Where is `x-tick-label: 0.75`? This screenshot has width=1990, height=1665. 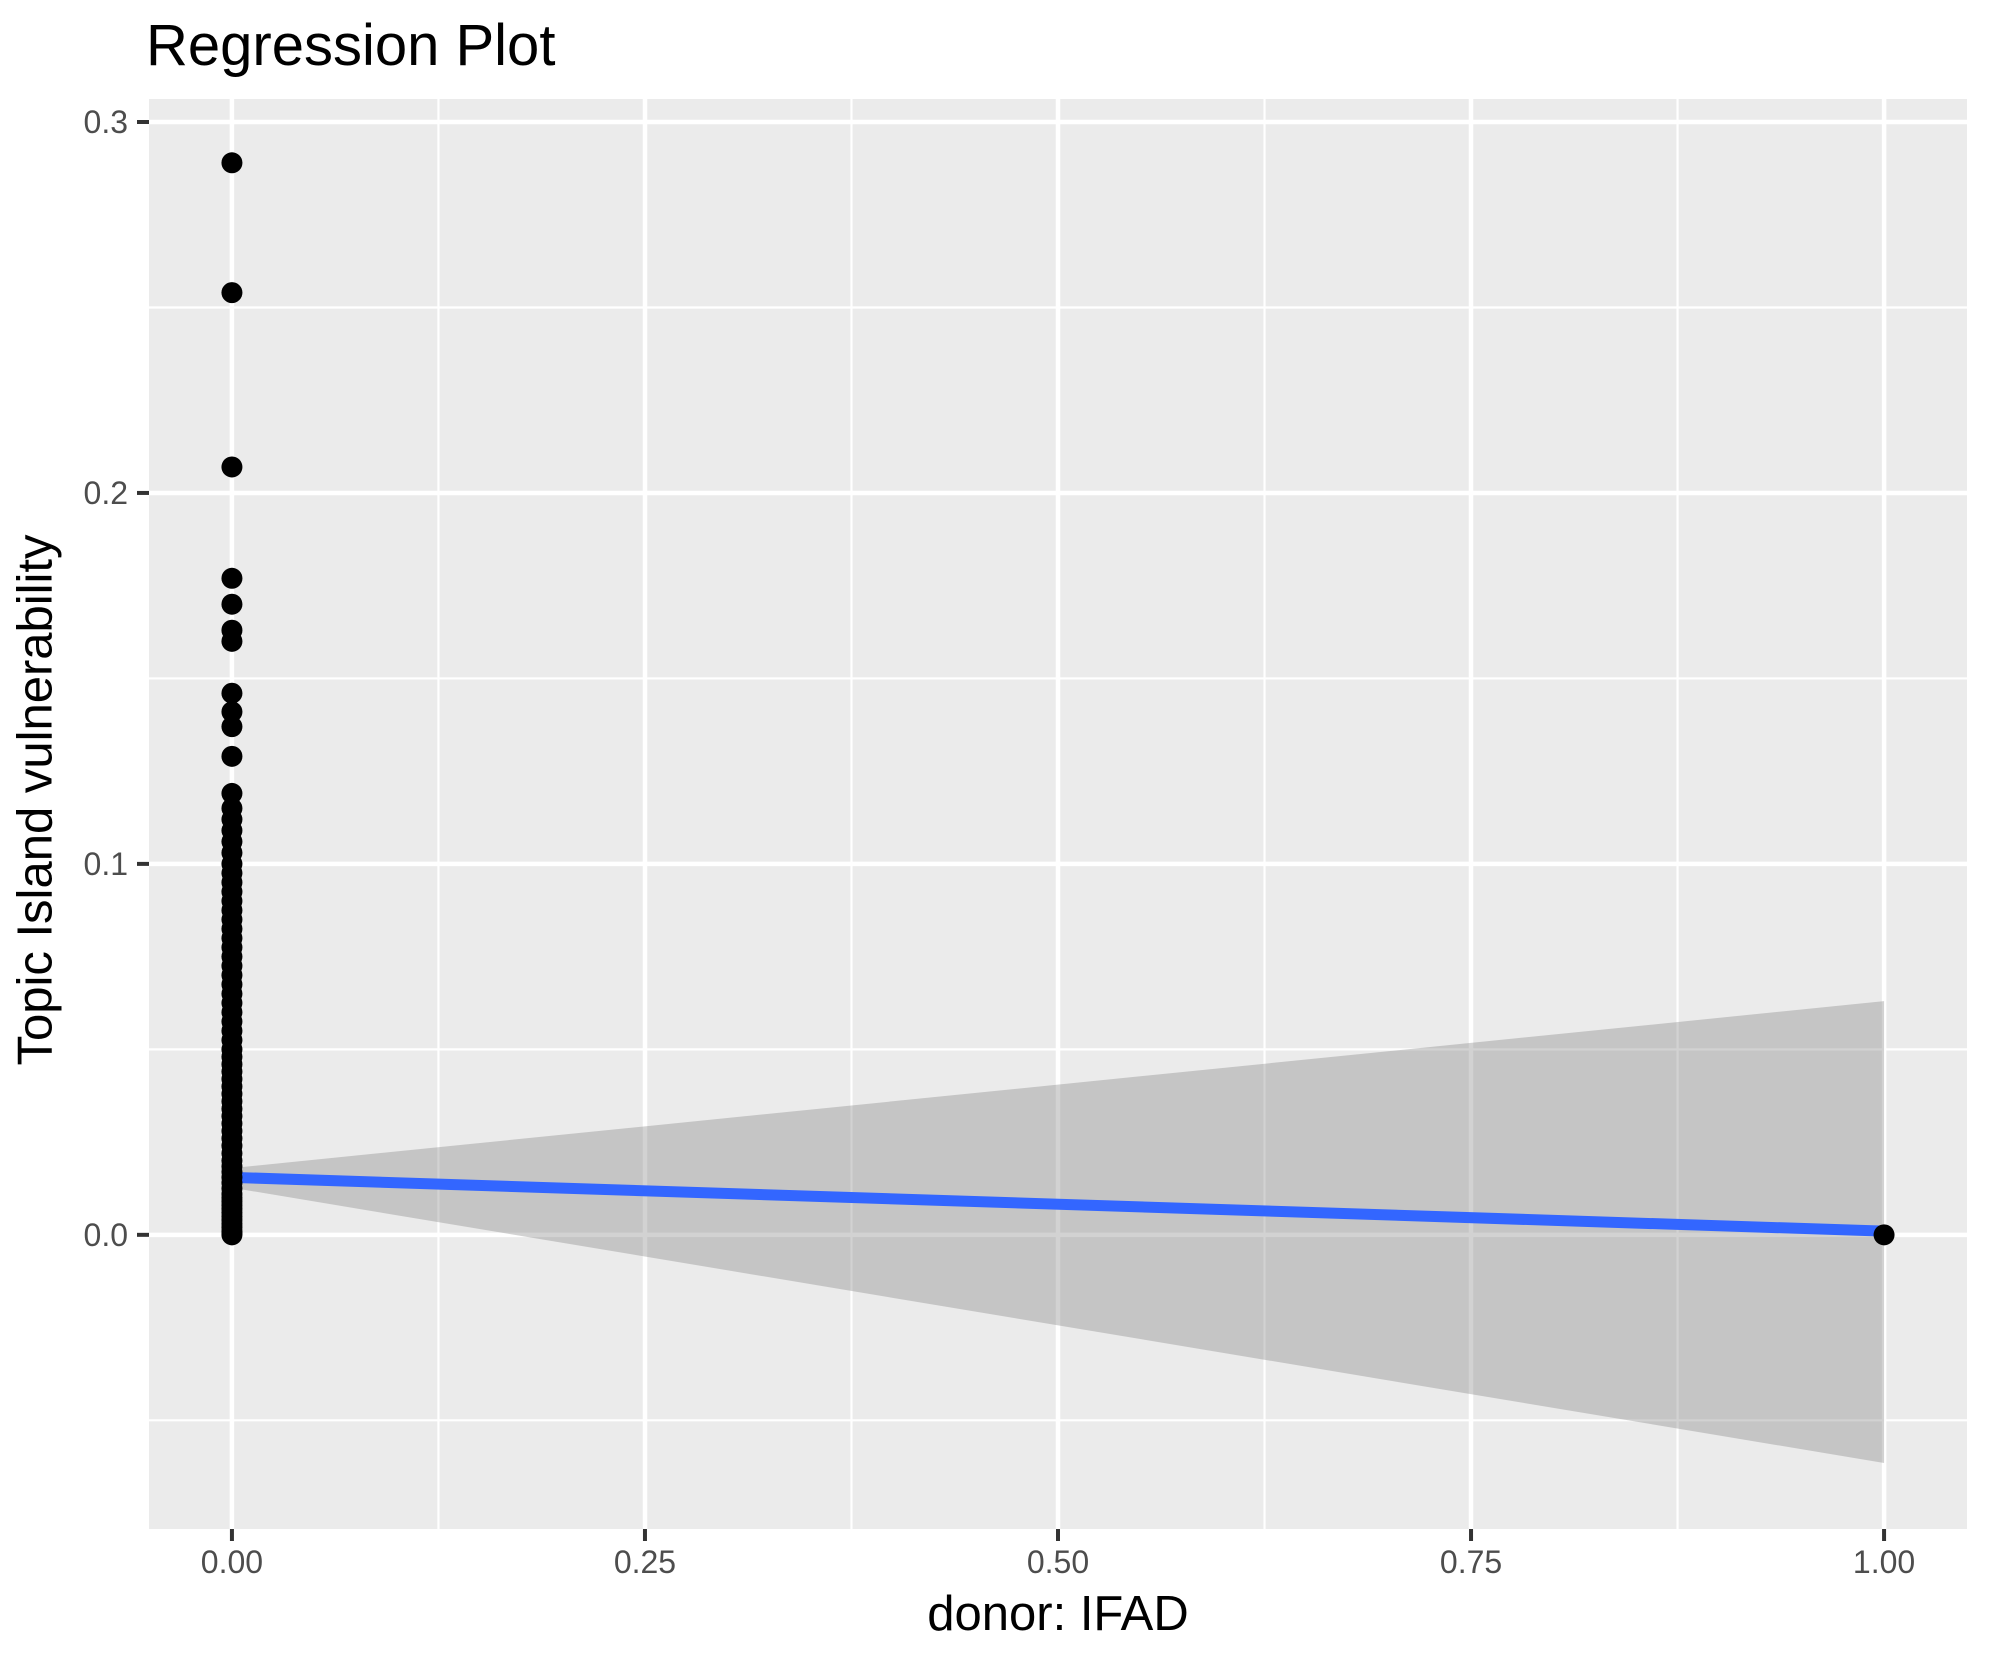 x-tick-label: 0.75 is located at coordinates (1471, 1562).